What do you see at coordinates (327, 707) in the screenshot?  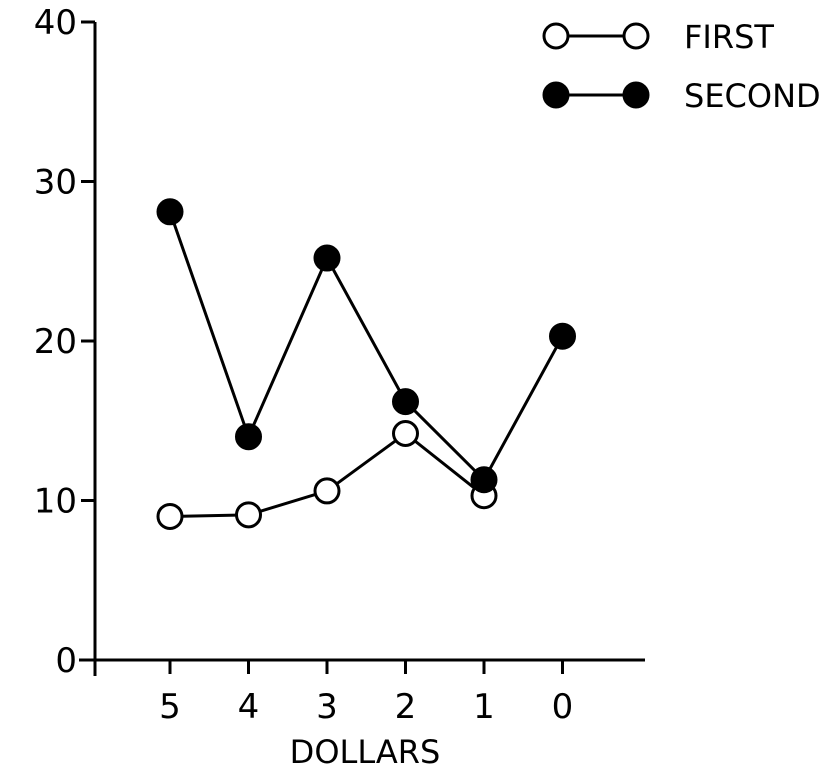 I see `x-tick-label: 3` at bounding box center [327, 707].